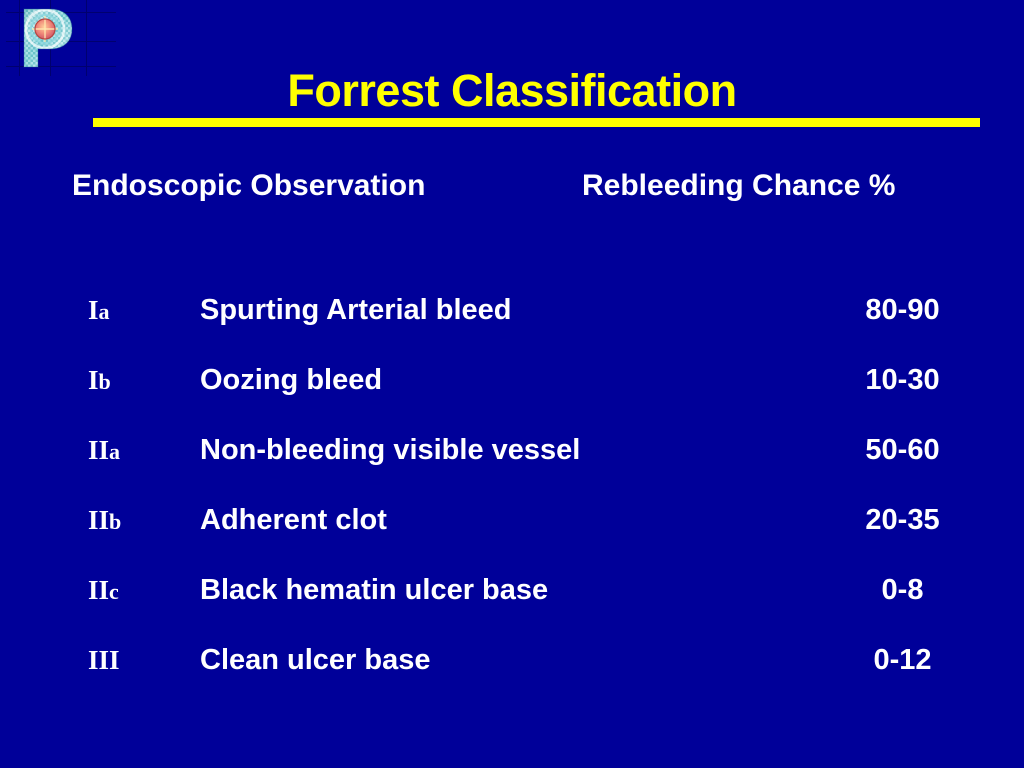 The height and width of the screenshot is (768, 1024). What do you see at coordinates (512, 533) in the screenshot?
I see `table-row: IIb Adherent clot 20-35` at bounding box center [512, 533].